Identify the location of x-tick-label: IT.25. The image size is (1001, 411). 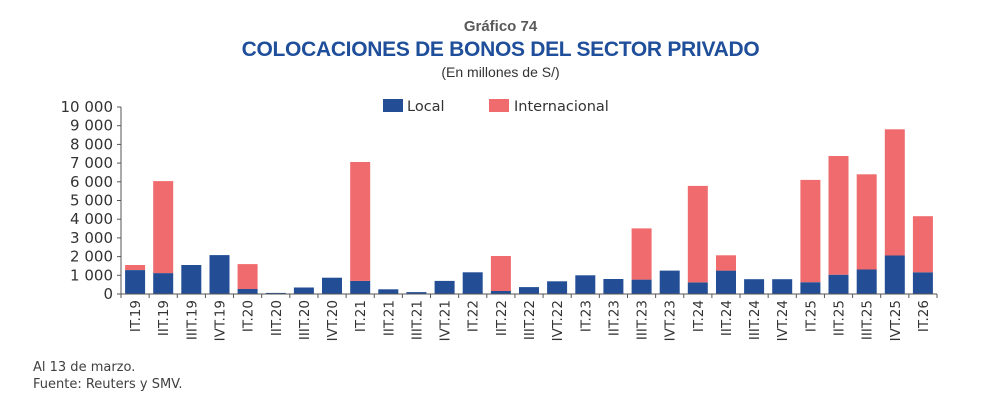
(811, 316).